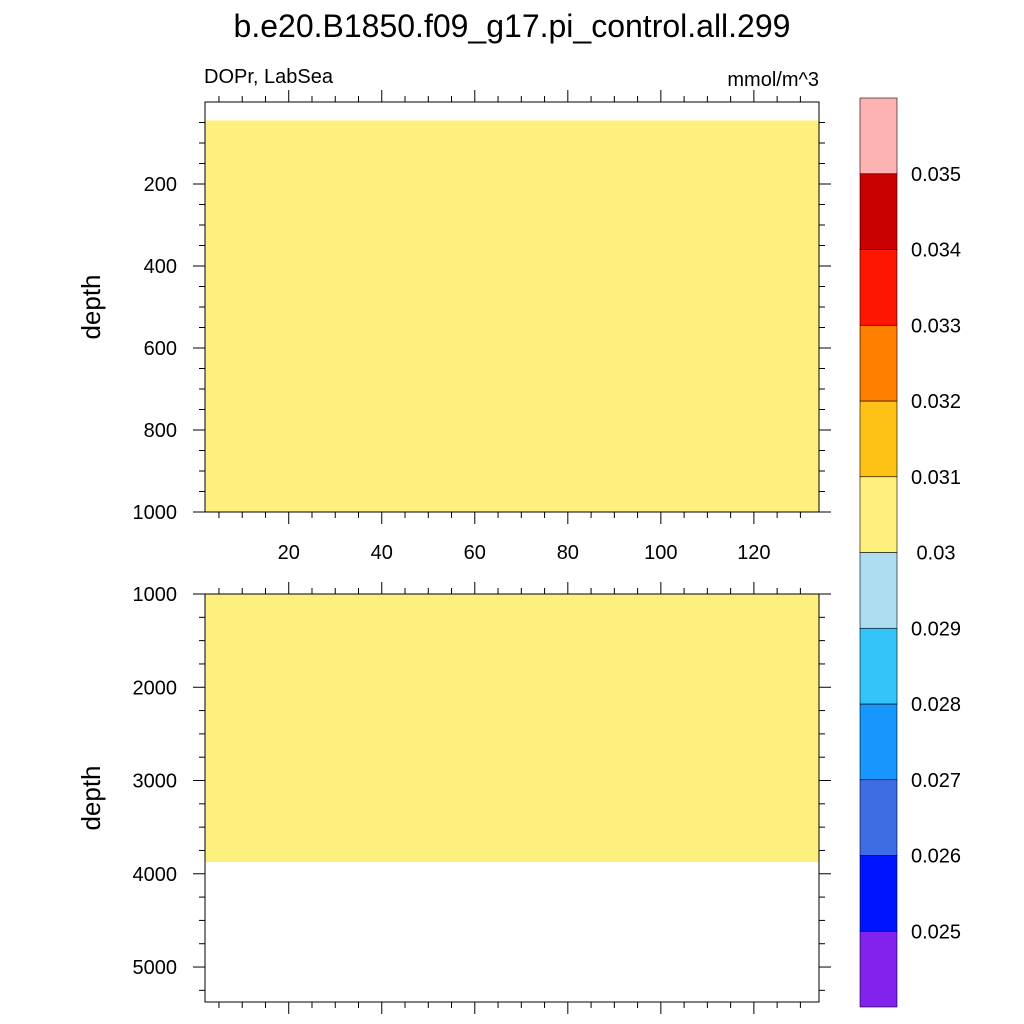 This screenshot has height=1024, width=1024. Describe the element at coordinates (936, 175) in the screenshot. I see `colorbar-label: 0.035` at that location.